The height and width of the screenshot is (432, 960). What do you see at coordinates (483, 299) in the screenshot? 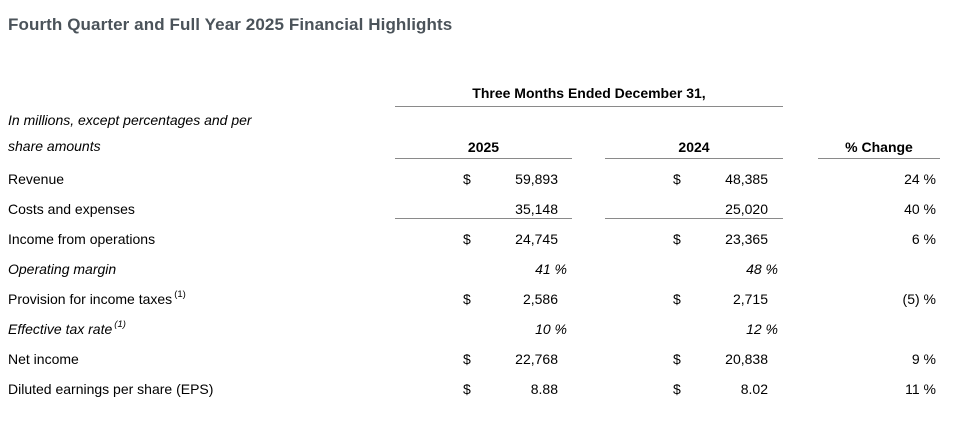
I see `cell-2025: $2,586` at bounding box center [483, 299].